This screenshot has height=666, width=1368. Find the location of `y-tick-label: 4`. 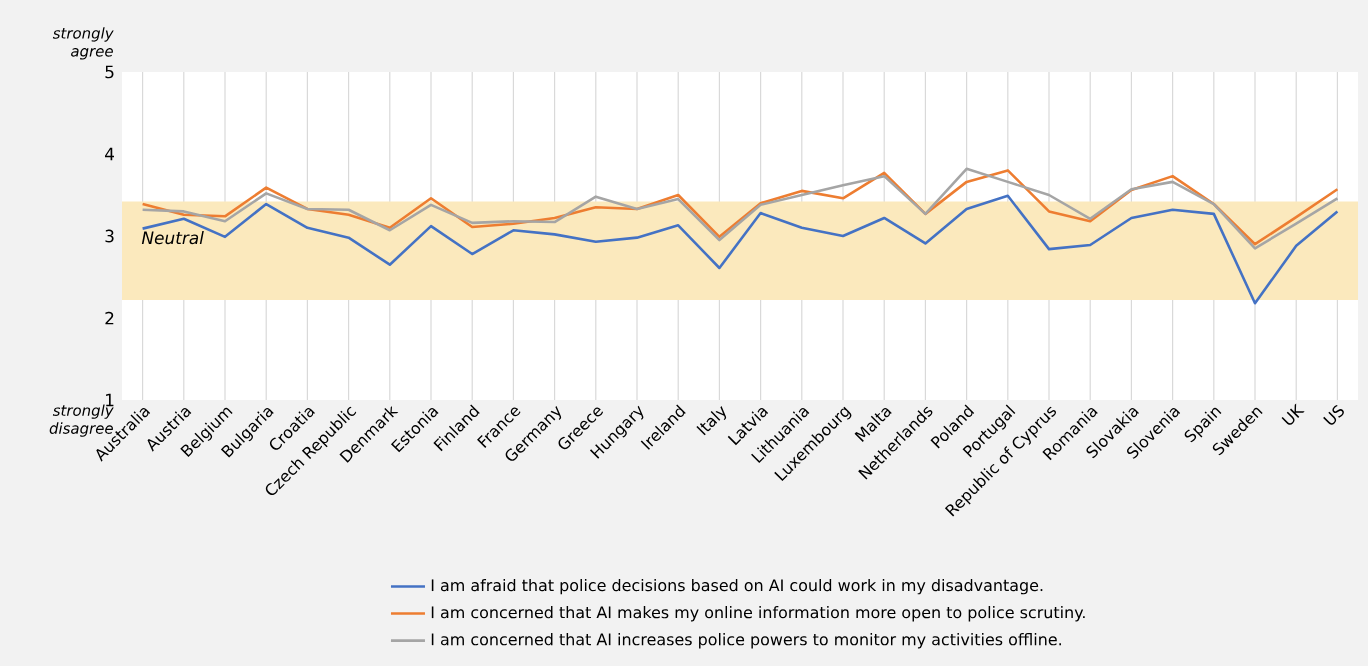

y-tick-label: 4 is located at coordinates (109, 154).